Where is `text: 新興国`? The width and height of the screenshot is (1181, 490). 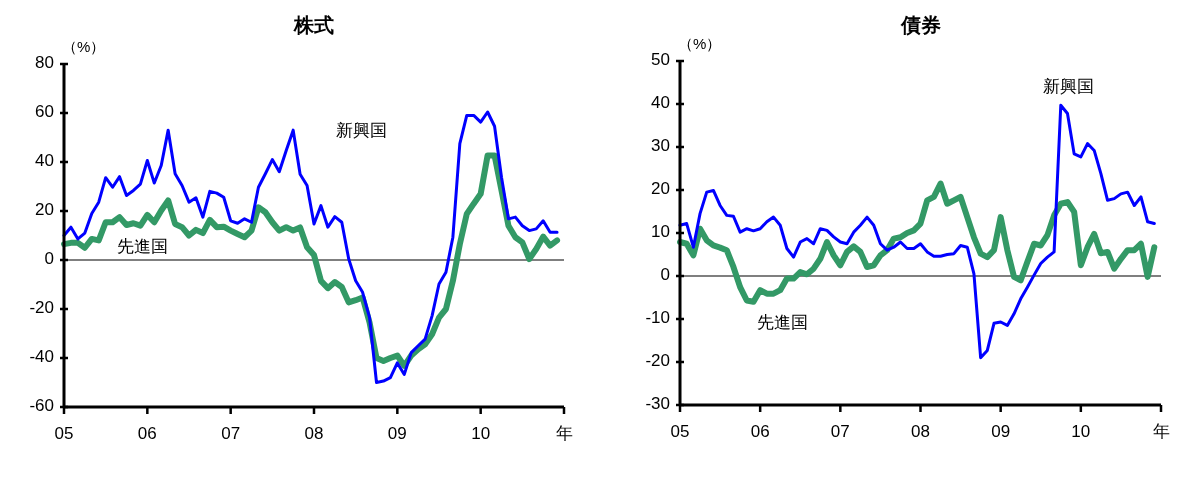
text: 新興国 is located at coordinates (361, 131).